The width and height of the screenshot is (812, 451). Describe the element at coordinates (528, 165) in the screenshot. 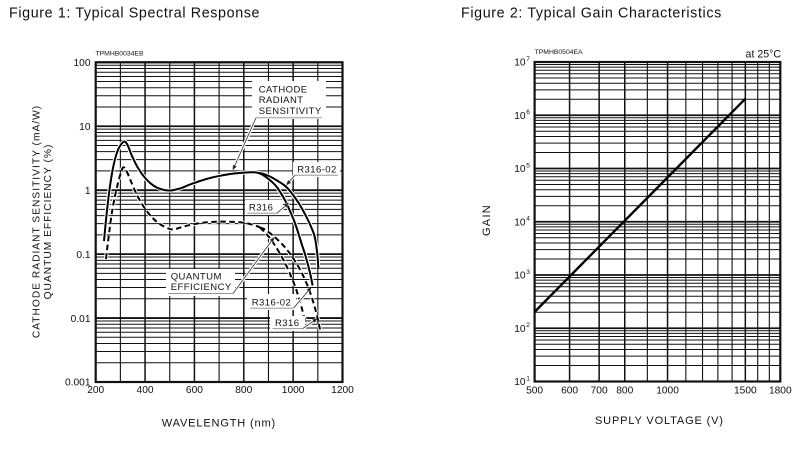

I see `svg-text: 5` at that location.